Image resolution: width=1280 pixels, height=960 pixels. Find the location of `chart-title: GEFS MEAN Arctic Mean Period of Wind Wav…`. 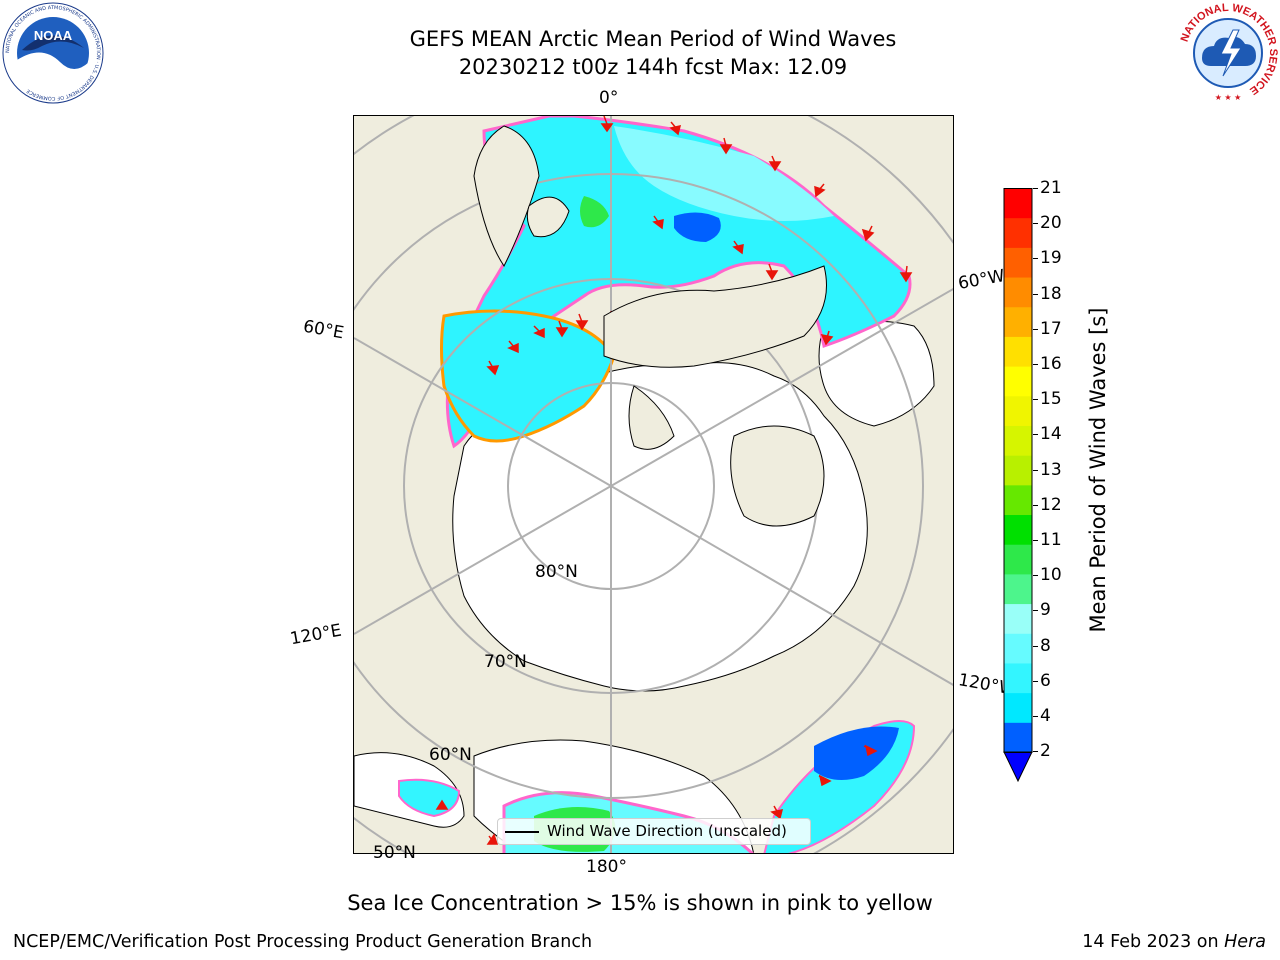

chart-title: GEFS MEAN Arctic Mean Period of Wind Wav… is located at coordinates (653, 39).